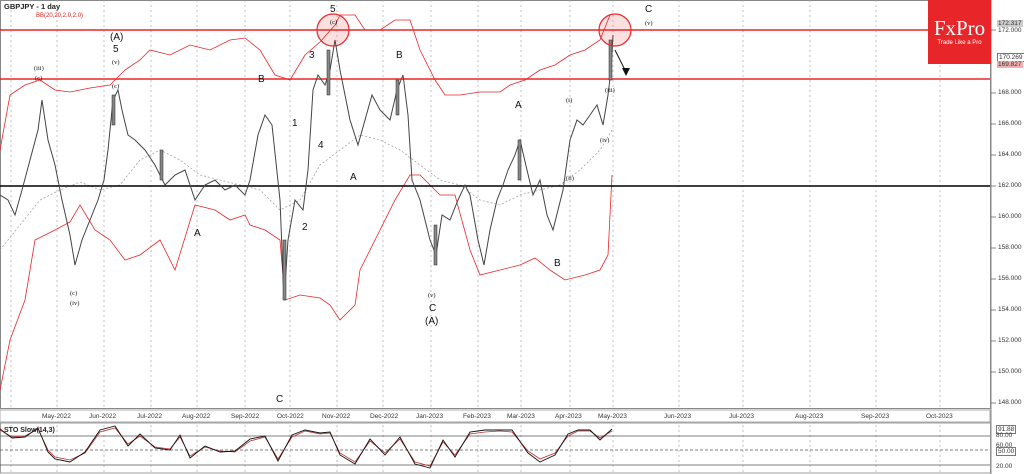 Image resolution: width=1024 pixels, height=474 pixels. What do you see at coordinates (1010, 154) in the screenshot?
I see `price-tick: 164.000` at bounding box center [1010, 154].